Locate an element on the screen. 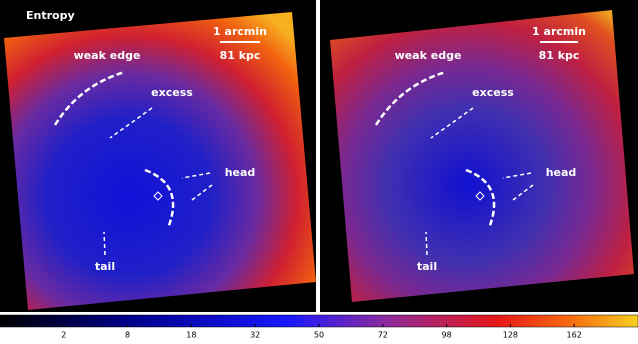 The width and height of the screenshot is (638, 344). panel-title: Entropy is located at coordinates (50, 15).